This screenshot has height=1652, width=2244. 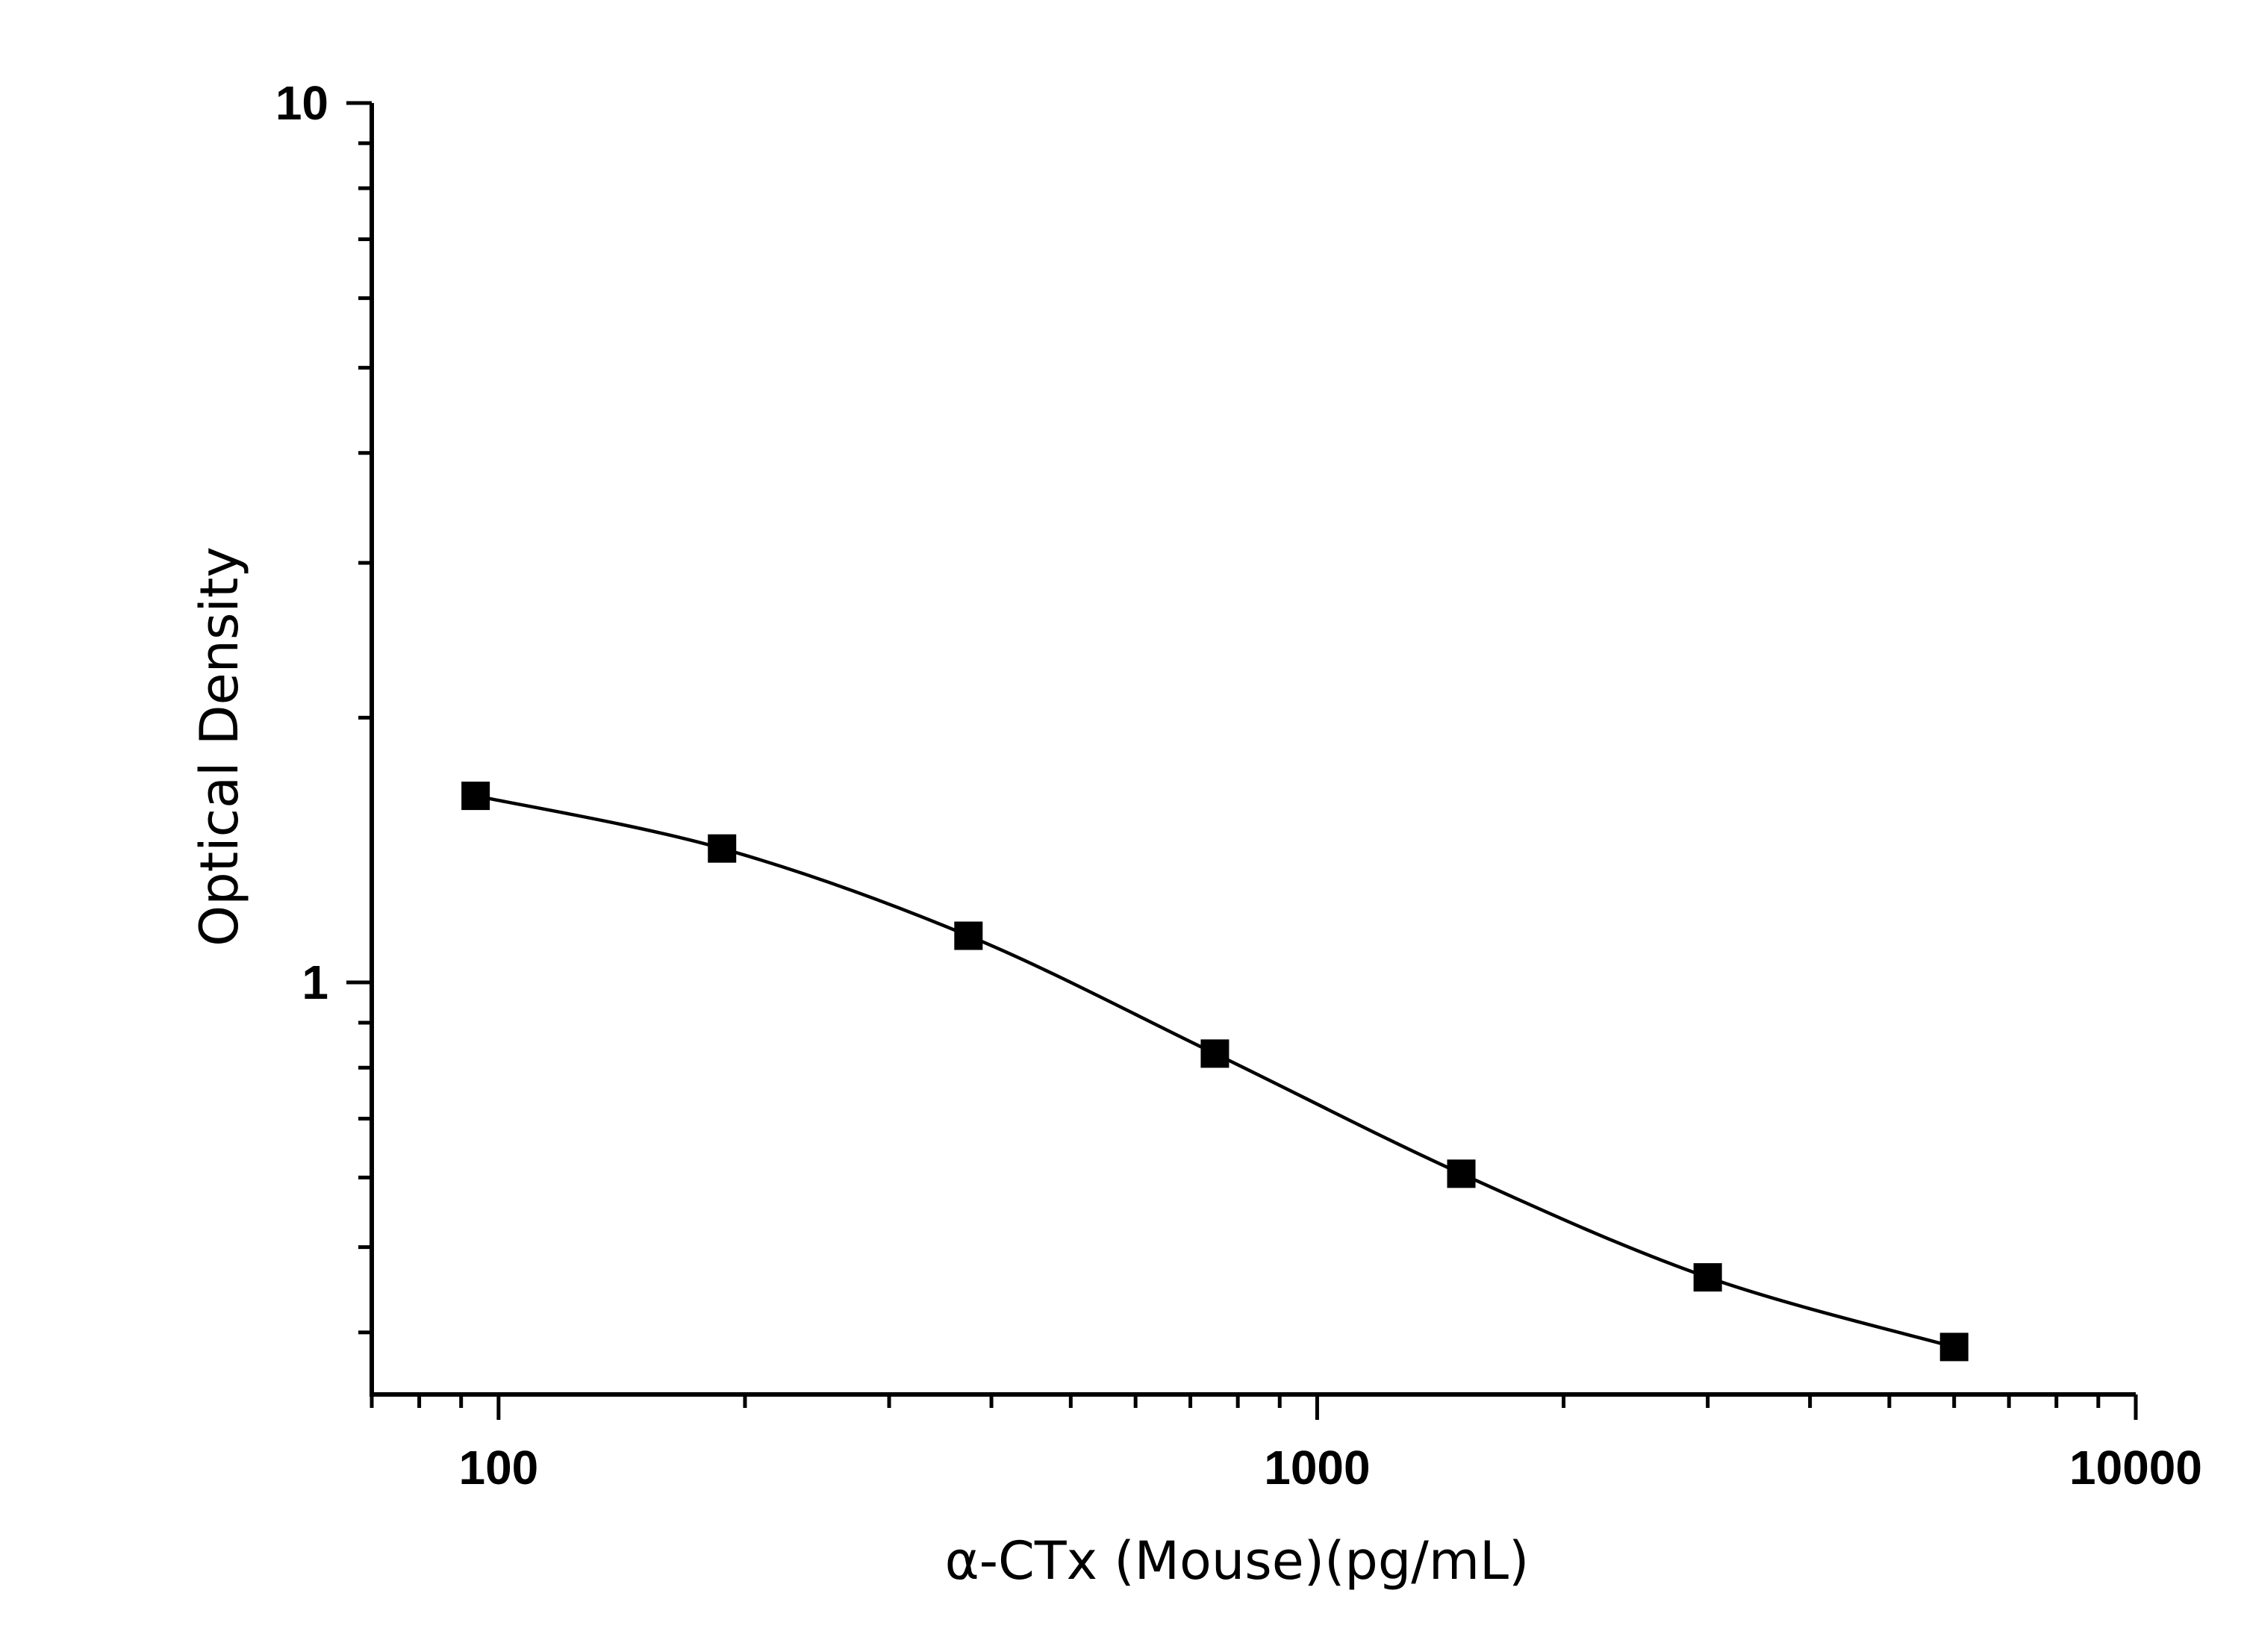 What do you see at coordinates (219, 746) in the screenshot?
I see `y-axis-title: Optical Density` at bounding box center [219, 746].